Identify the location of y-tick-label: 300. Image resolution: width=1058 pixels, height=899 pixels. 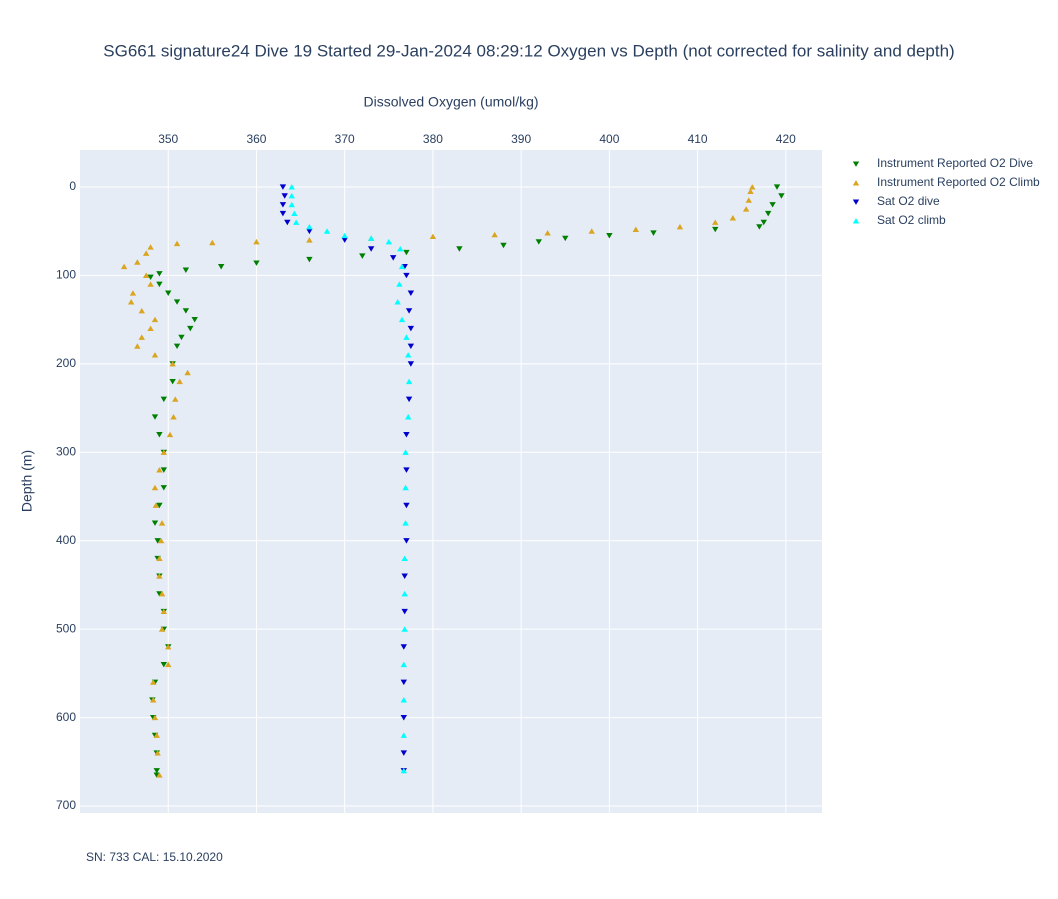
(66, 451).